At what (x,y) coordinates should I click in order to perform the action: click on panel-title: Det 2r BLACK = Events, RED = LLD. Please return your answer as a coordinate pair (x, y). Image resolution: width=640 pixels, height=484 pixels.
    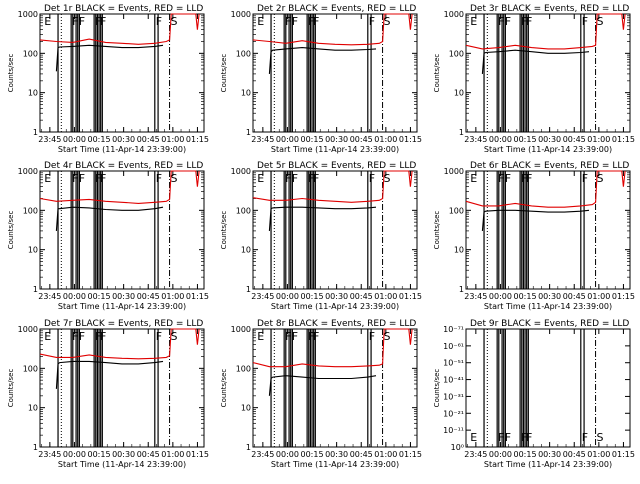
    Looking at the image, I should click on (336, 9).